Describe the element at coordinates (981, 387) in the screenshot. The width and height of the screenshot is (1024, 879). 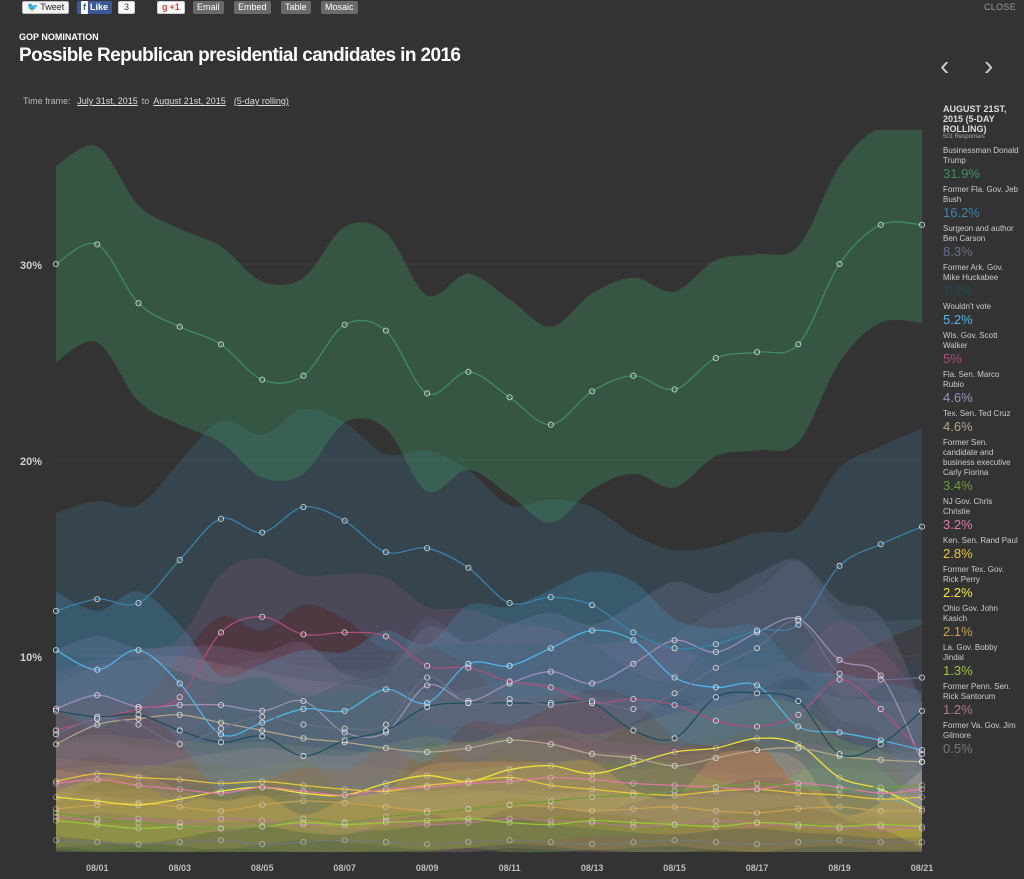
I see `legend-item: Fla. Sen. Marco Rubio 4.6%` at that location.